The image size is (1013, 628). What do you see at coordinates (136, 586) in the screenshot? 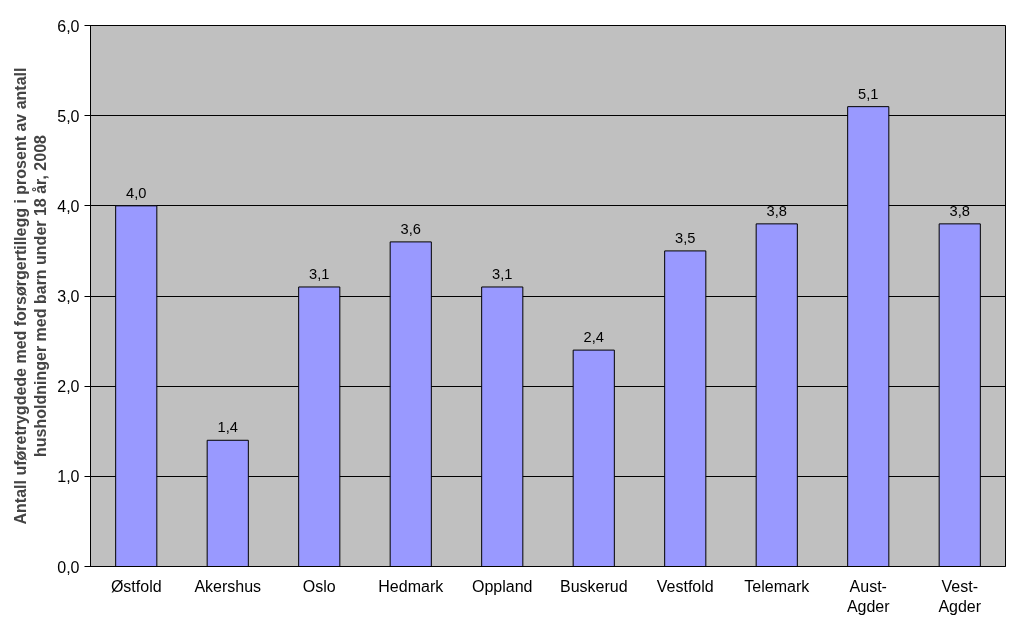
I see `x-tick-label: Østfold` at bounding box center [136, 586].